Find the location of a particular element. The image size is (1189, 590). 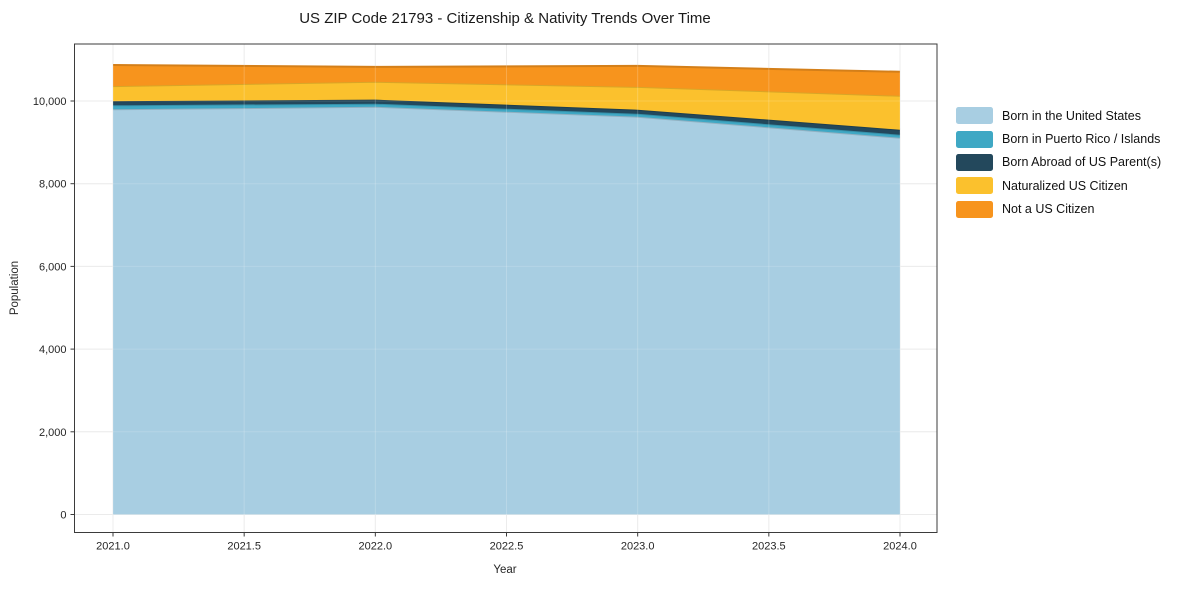

area-edge-born-abroad-of-us-parent-s is located at coordinates (506, 114).